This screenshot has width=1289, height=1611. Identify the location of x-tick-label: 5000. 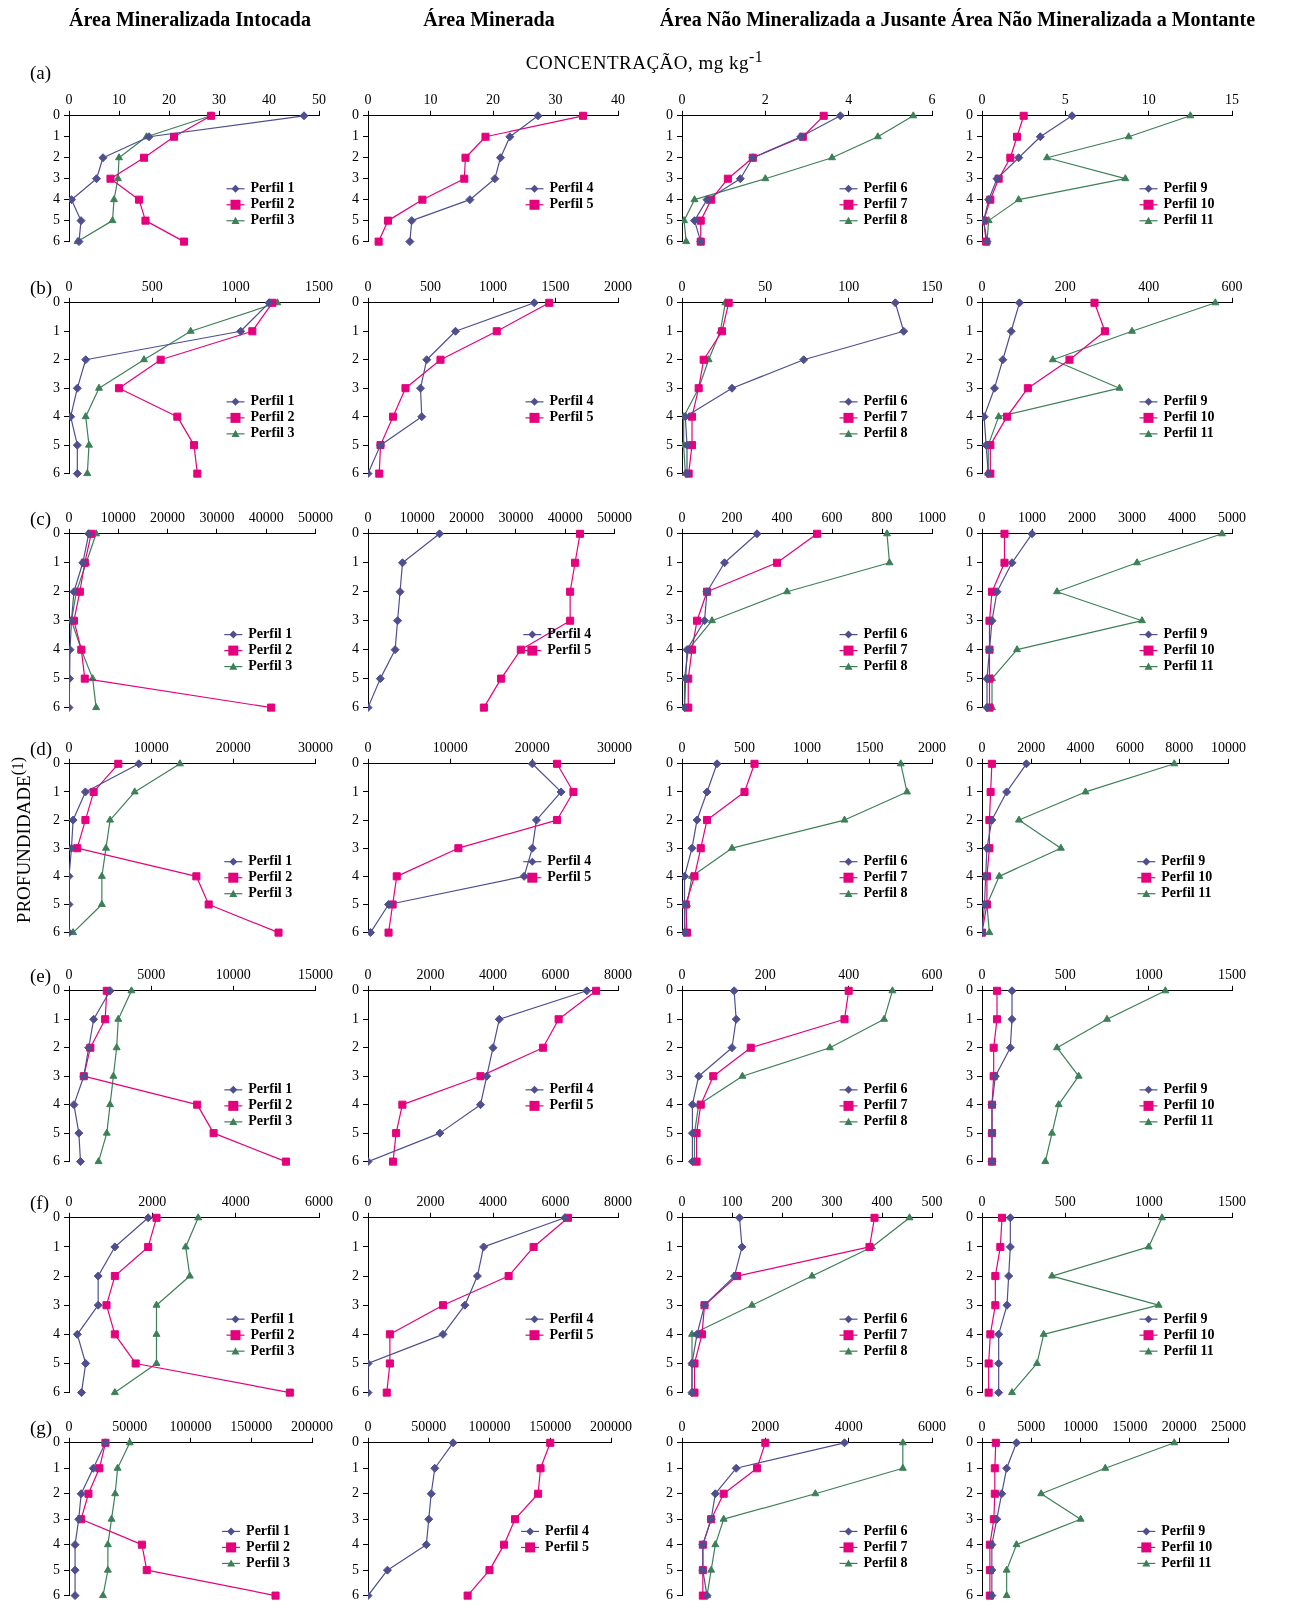
(1232, 518).